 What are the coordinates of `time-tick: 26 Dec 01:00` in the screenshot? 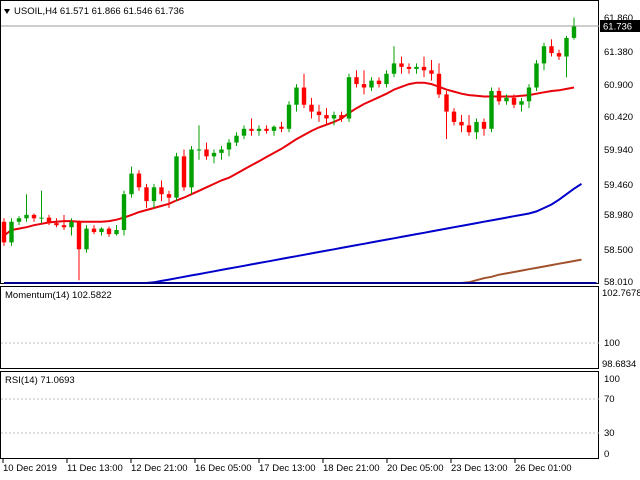 It's located at (543, 468).